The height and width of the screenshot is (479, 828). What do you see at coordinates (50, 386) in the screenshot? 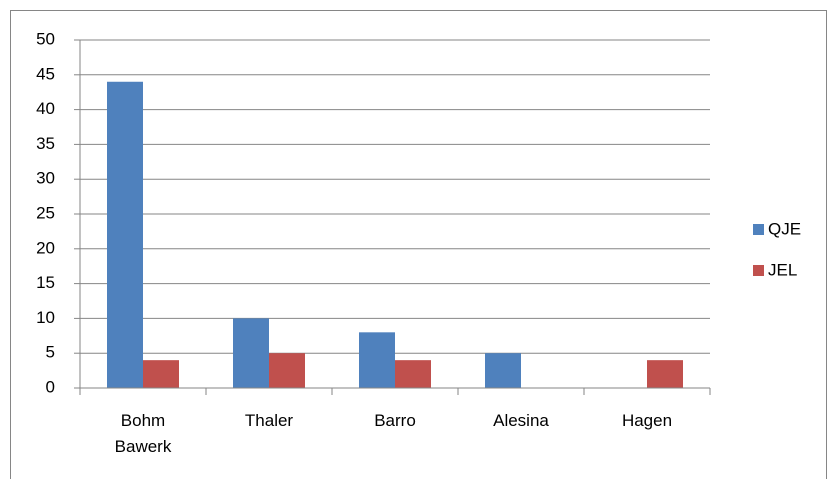
I see `y-tick-label: 0` at bounding box center [50, 386].